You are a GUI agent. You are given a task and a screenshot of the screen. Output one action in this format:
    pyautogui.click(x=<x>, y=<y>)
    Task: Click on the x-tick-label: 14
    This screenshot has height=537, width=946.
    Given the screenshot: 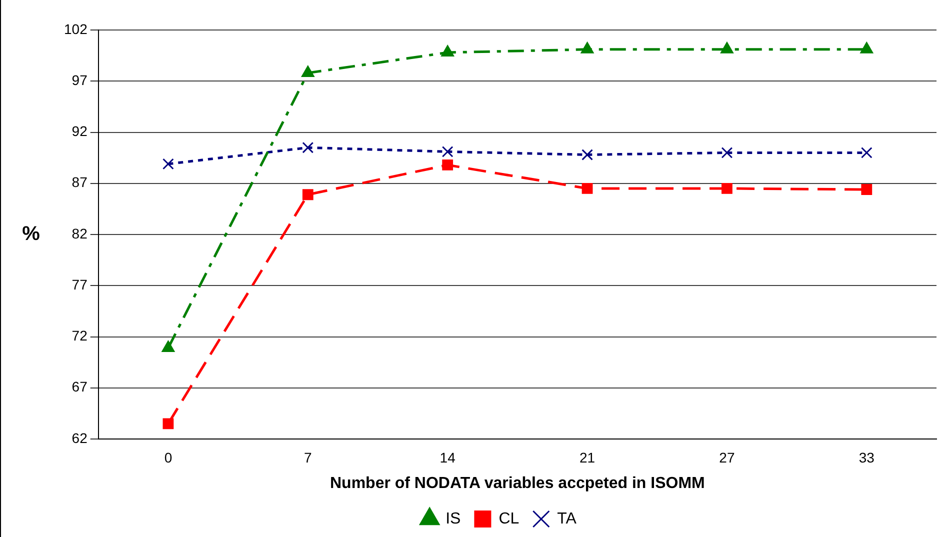 What is the action you would take?
    pyautogui.click(x=448, y=457)
    